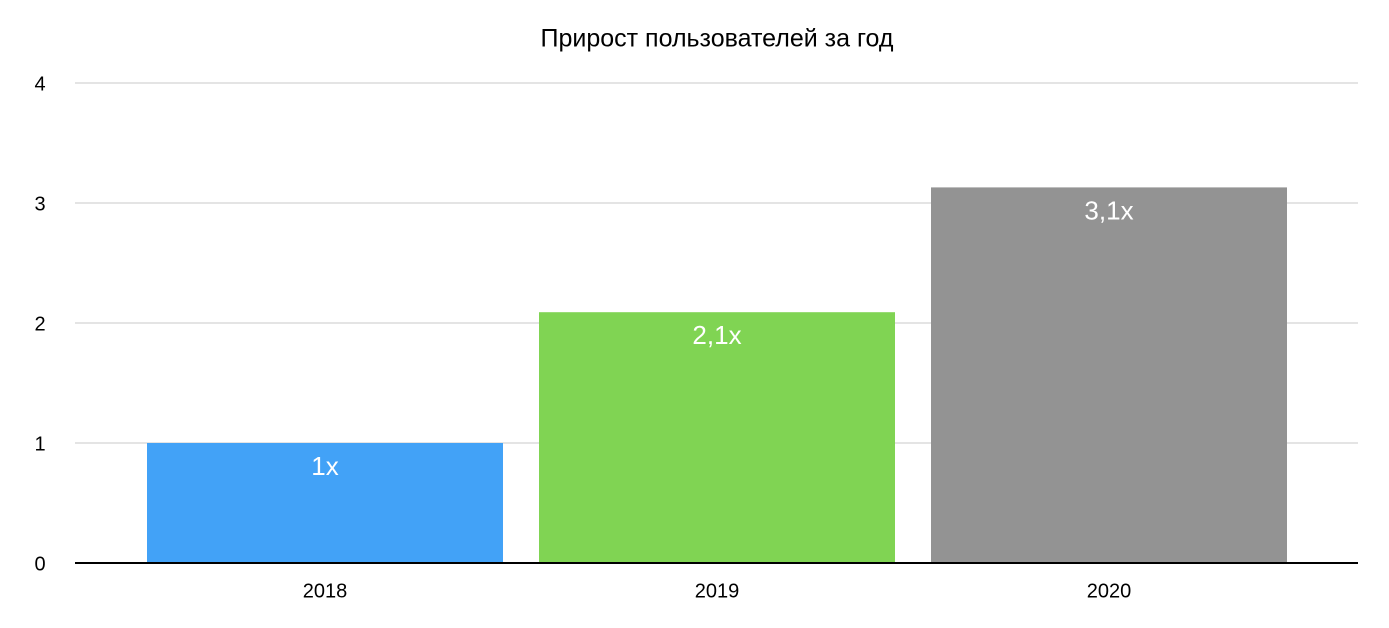  I want to click on y-tick-label: 3, so click(39, 204).